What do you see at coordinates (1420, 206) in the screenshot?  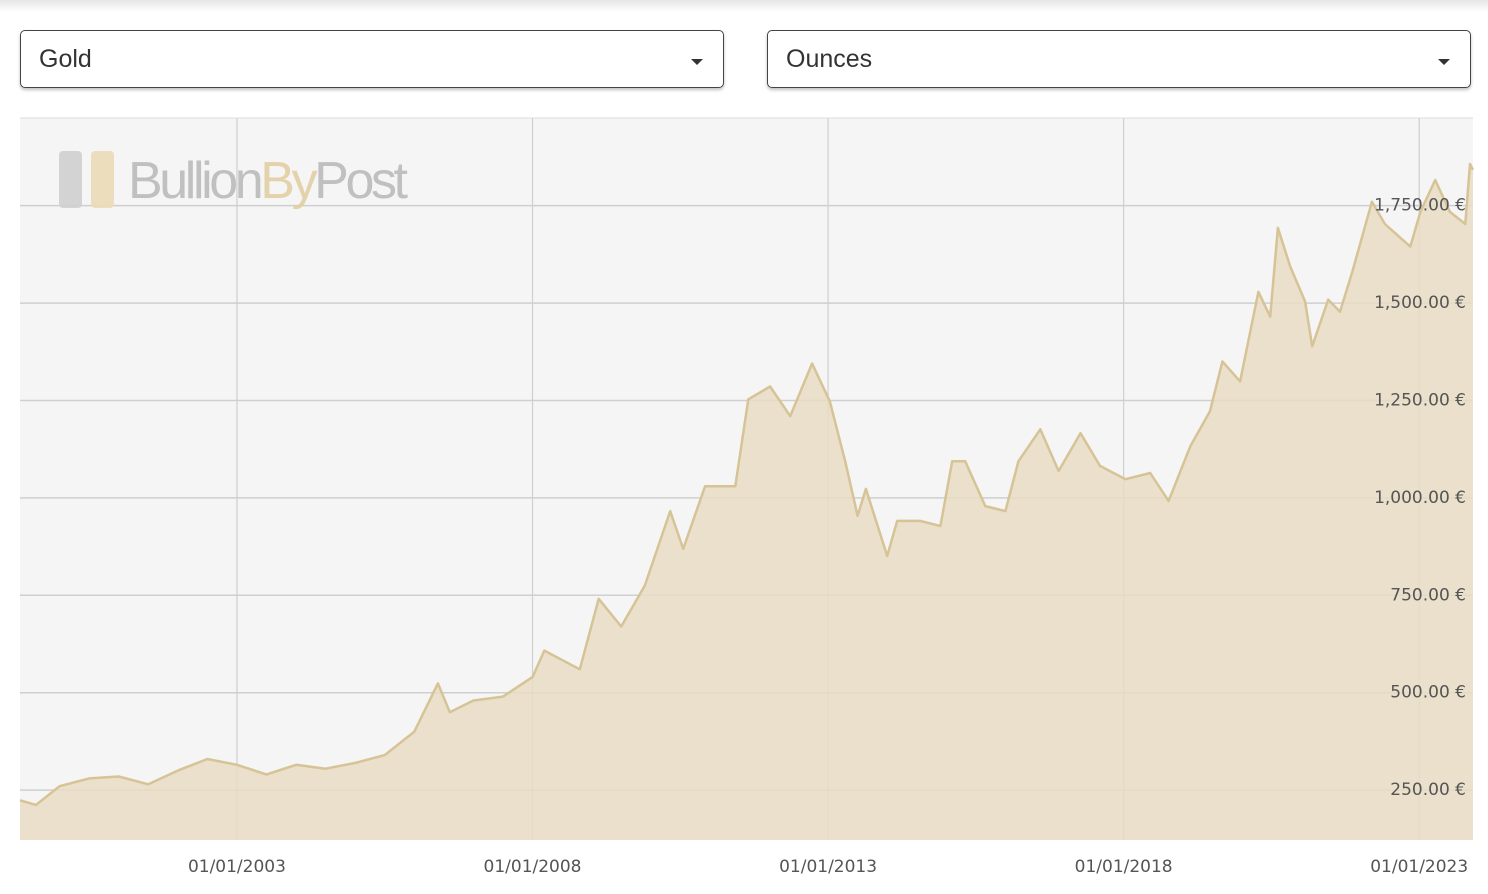 I see `y-tick-label: 1,750.00 €` at bounding box center [1420, 206].